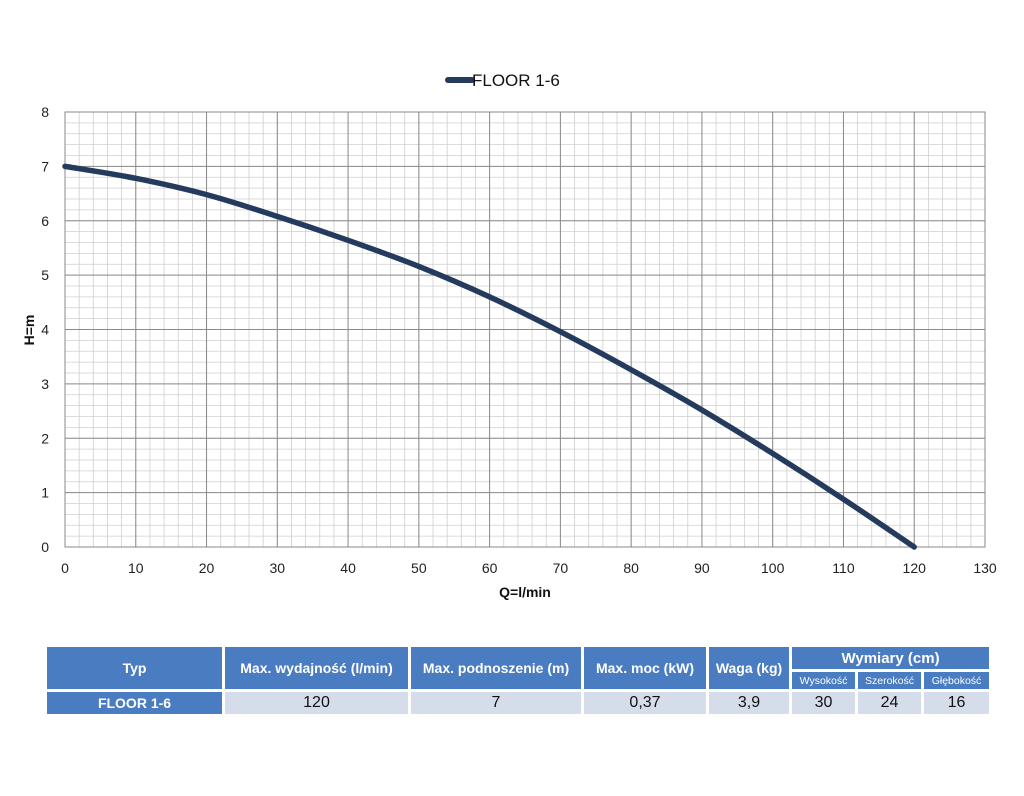  What do you see at coordinates (419, 568) in the screenshot?
I see `x-tick-label: 50` at bounding box center [419, 568].